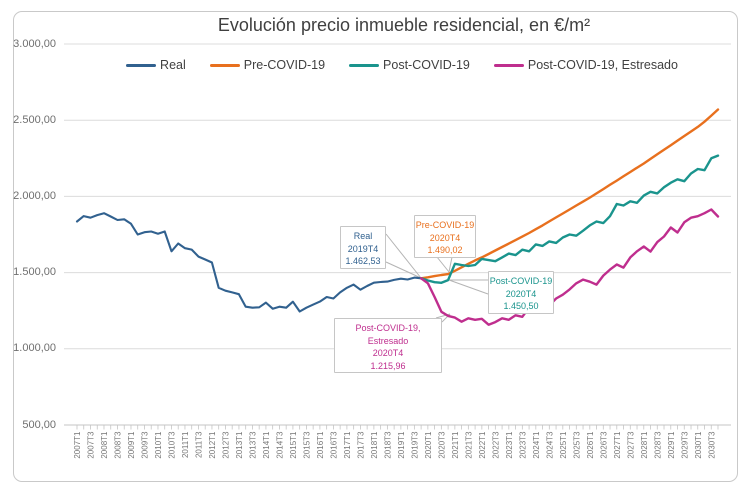 The image size is (748, 494). I want to click on x-axis-label: 2013T1, so click(239, 445).